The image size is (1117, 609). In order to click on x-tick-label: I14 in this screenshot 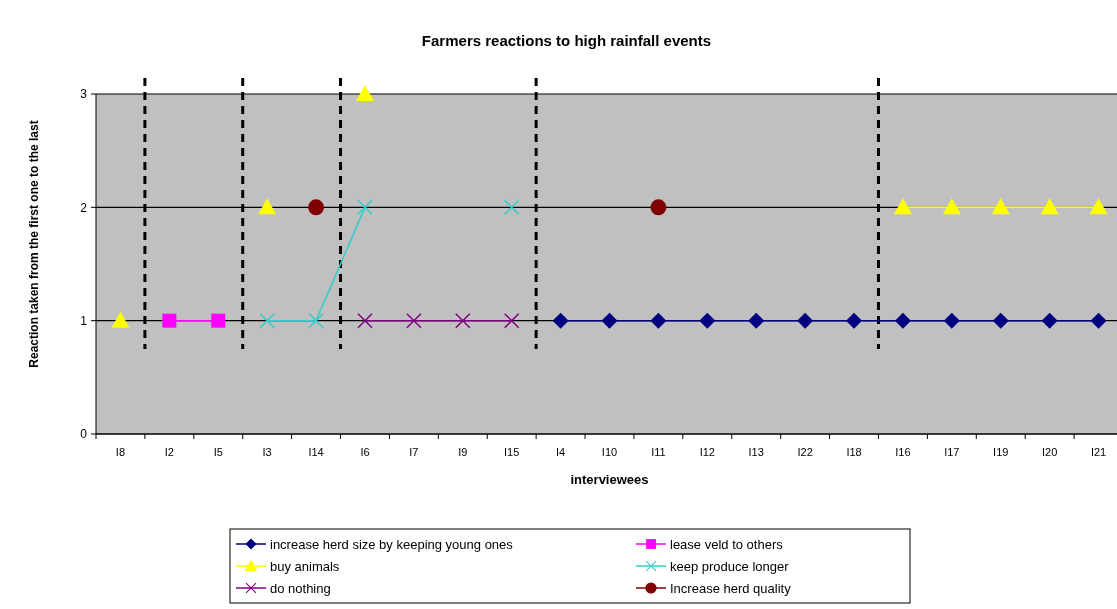, I will do `click(316, 452)`.